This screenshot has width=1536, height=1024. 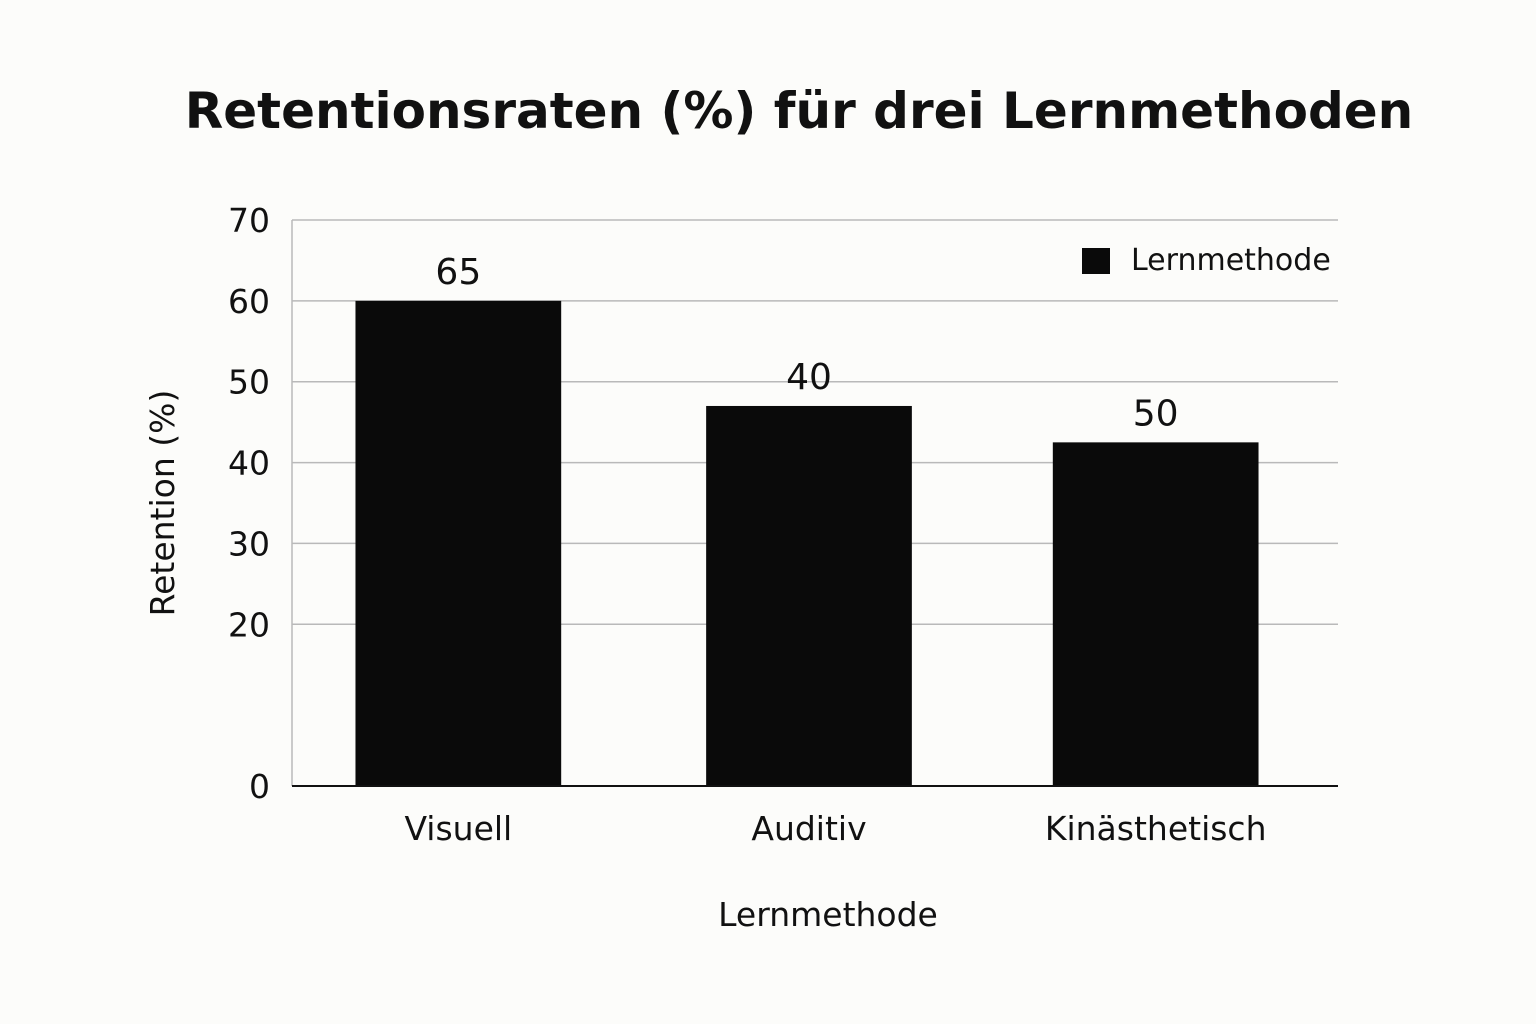 What do you see at coordinates (249, 624) in the screenshot?
I see `y-tick-label: 20` at bounding box center [249, 624].